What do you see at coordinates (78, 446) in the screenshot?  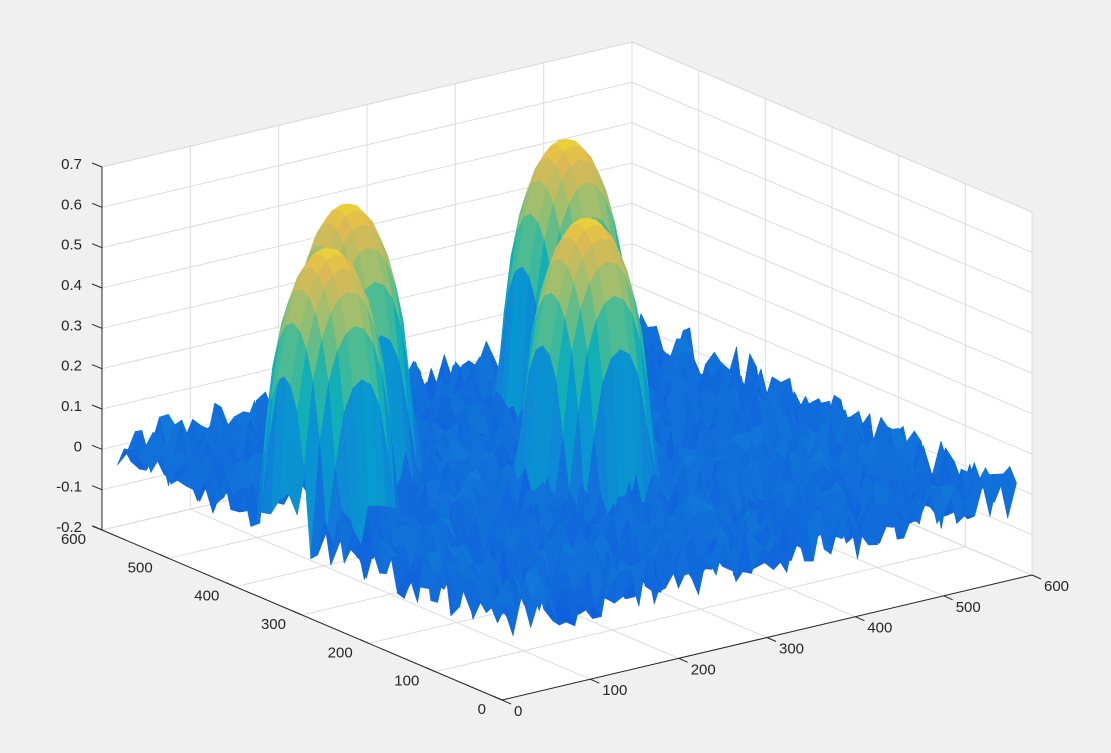 I see `z-tick-label: 0` at bounding box center [78, 446].